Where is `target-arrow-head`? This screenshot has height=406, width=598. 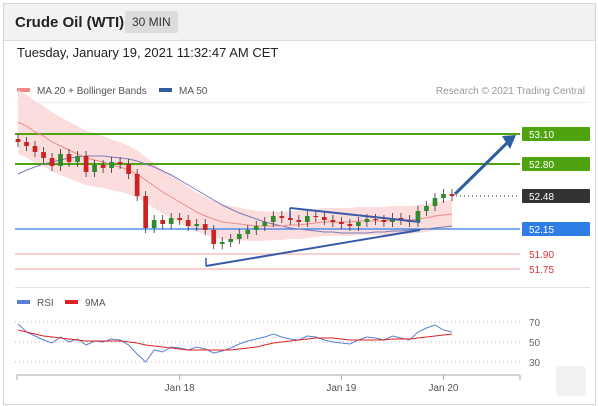
target-arrow-head is located at coordinates (509, 142).